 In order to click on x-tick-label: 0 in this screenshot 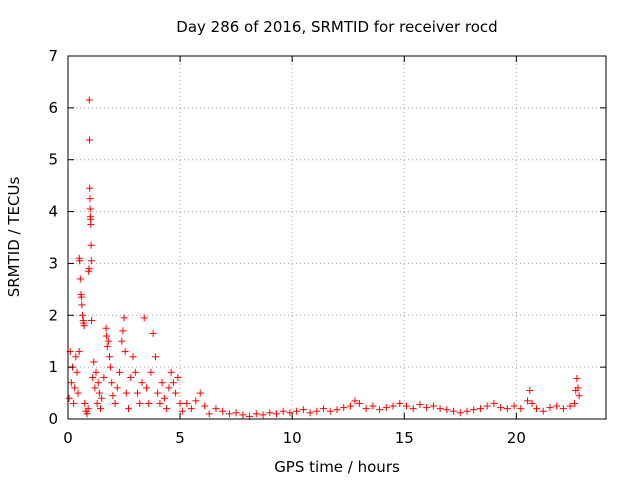, I will do `click(68, 438)`.